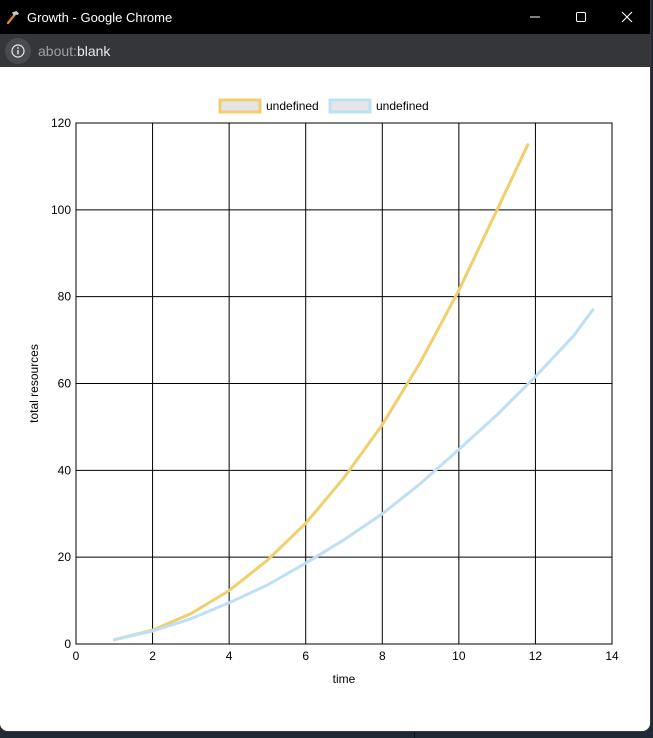 This screenshot has width=653, height=738. I want to click on maximize-icon, so click(581, 17).